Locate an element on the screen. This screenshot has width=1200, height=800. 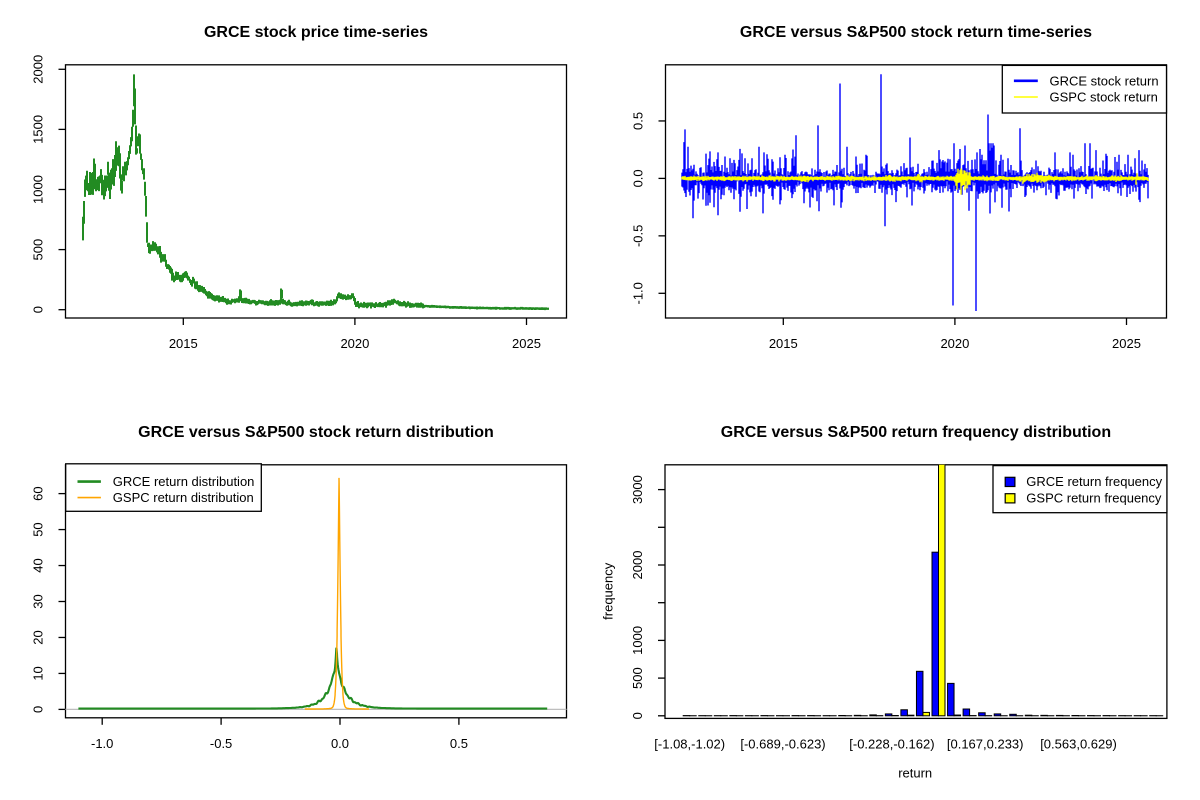
svg-text: [-0.689,-0.623) is located at coordinates (782, 744).